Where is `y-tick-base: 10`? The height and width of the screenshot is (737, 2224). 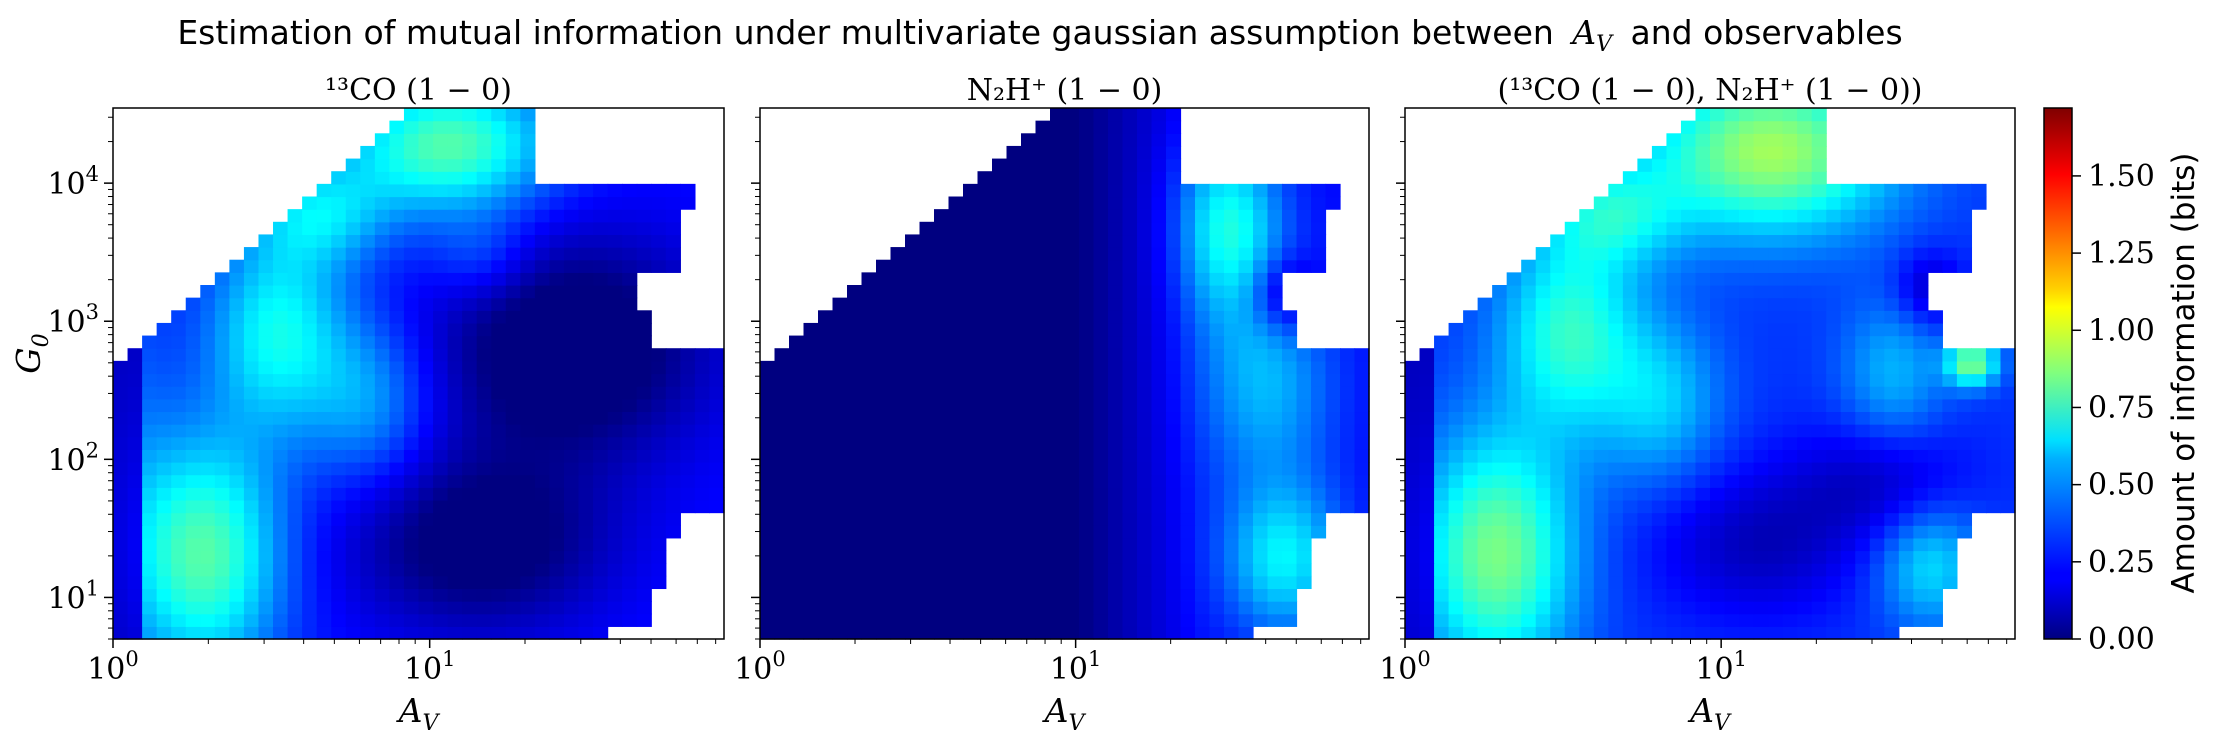
y-tick-base: 10 is located at coordinates (66, 184).